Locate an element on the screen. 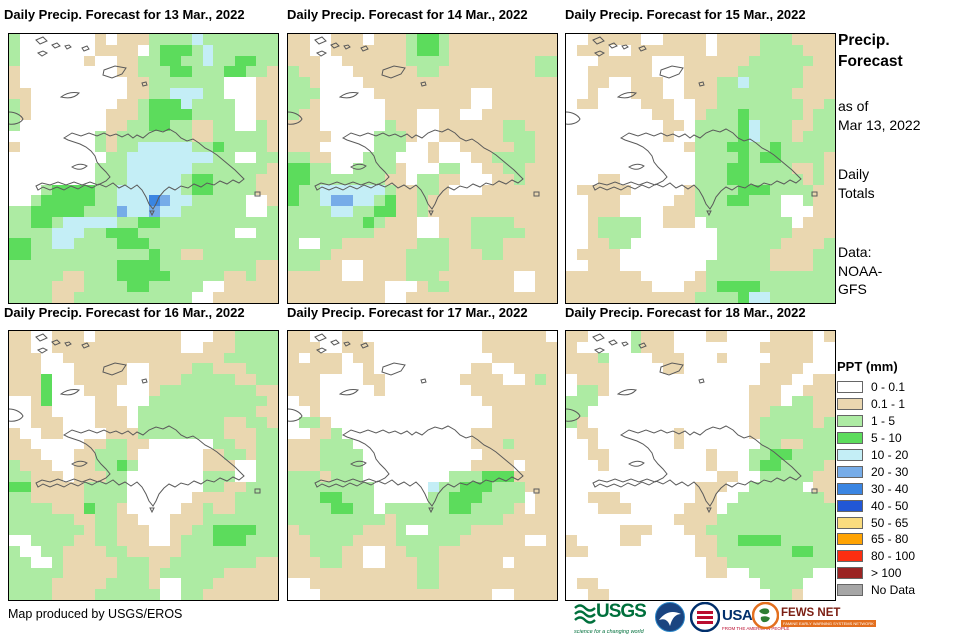 Image resolution: width=970 pixels, height=635 pixels. forecast-map-18mar is located at coordinates (700, 465).